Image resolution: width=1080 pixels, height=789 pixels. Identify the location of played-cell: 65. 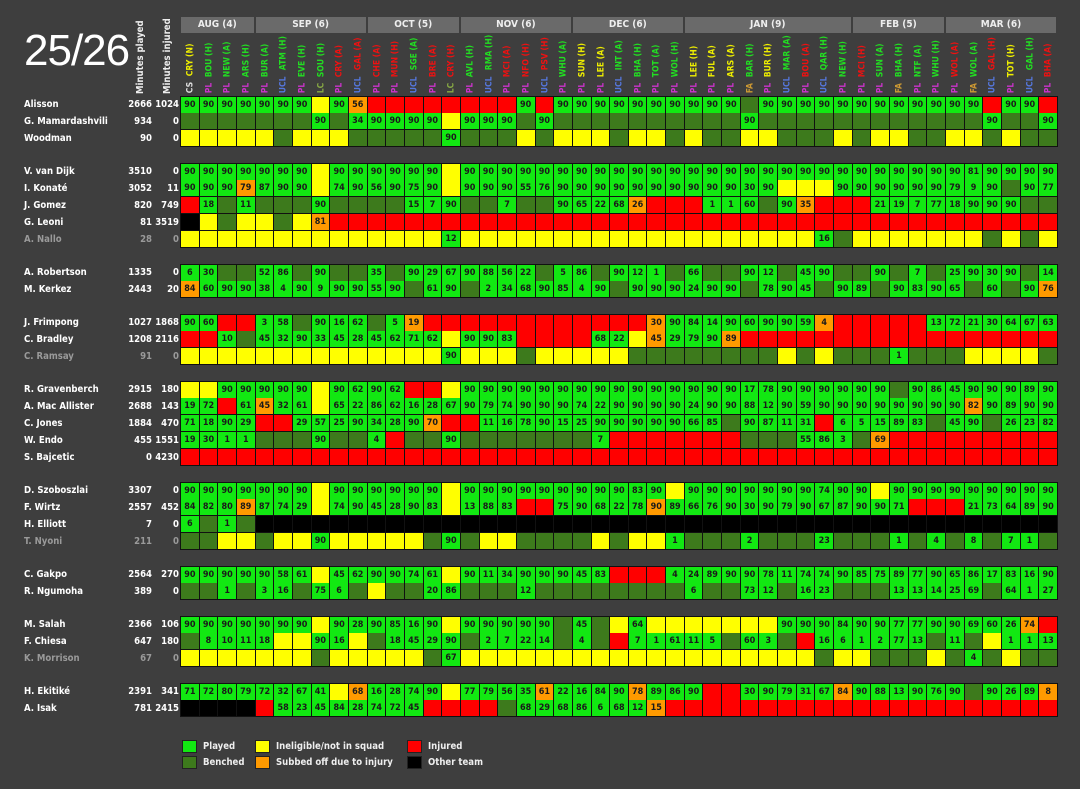
(955, 575).